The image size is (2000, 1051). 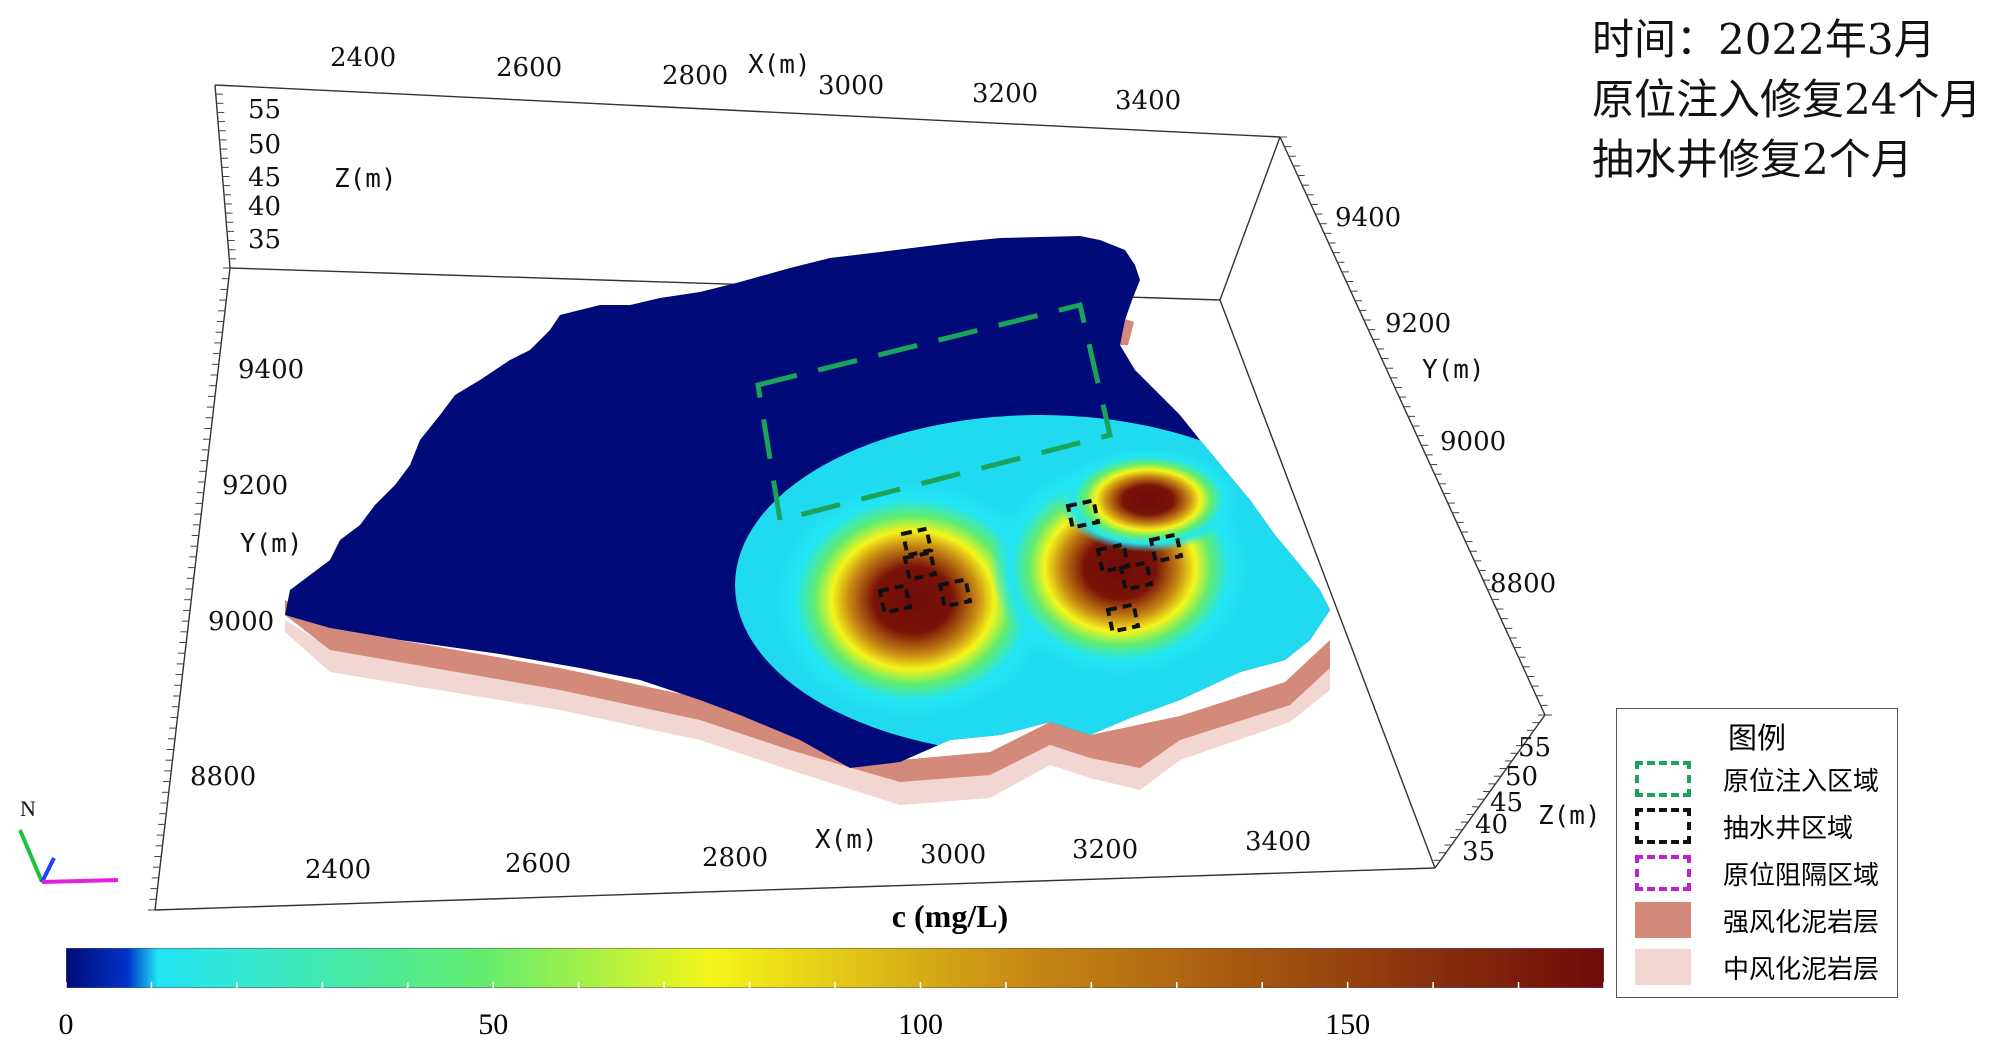 What do you see at coordinates (493, 1024) in the screenshot?
I see `colorbar-tick-label: 50` at bounding box center [493, 1024].